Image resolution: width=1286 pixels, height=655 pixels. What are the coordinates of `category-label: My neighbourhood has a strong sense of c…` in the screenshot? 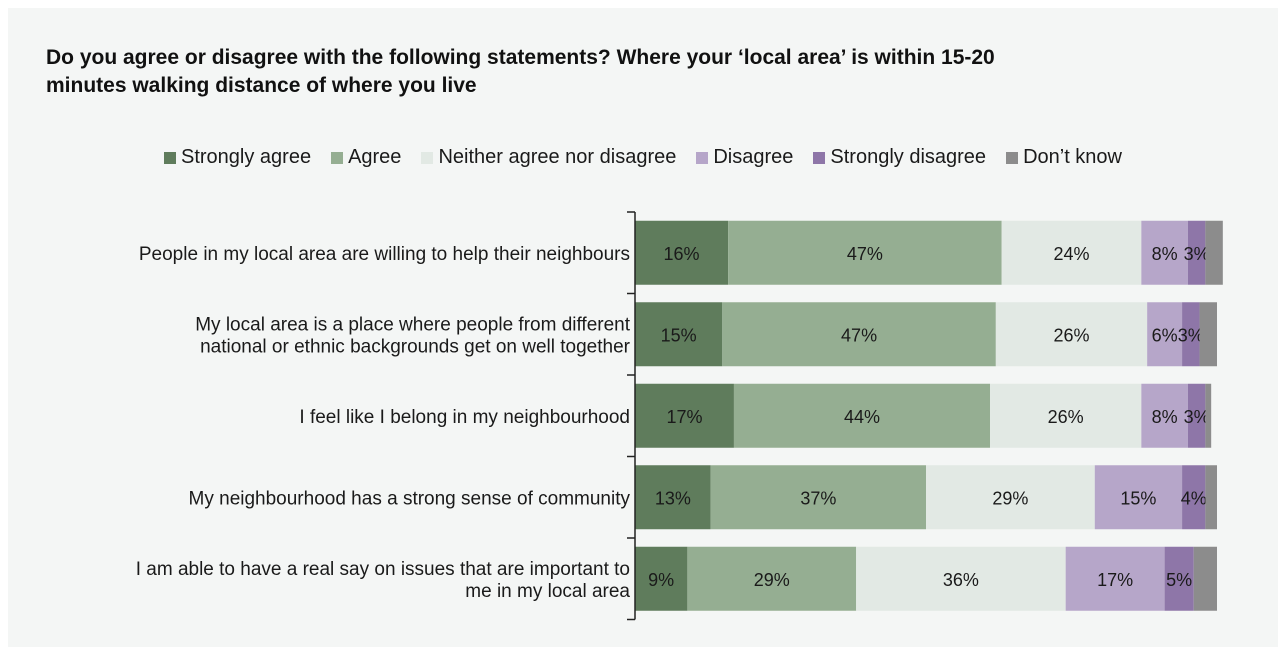 It's located at (410, 498).